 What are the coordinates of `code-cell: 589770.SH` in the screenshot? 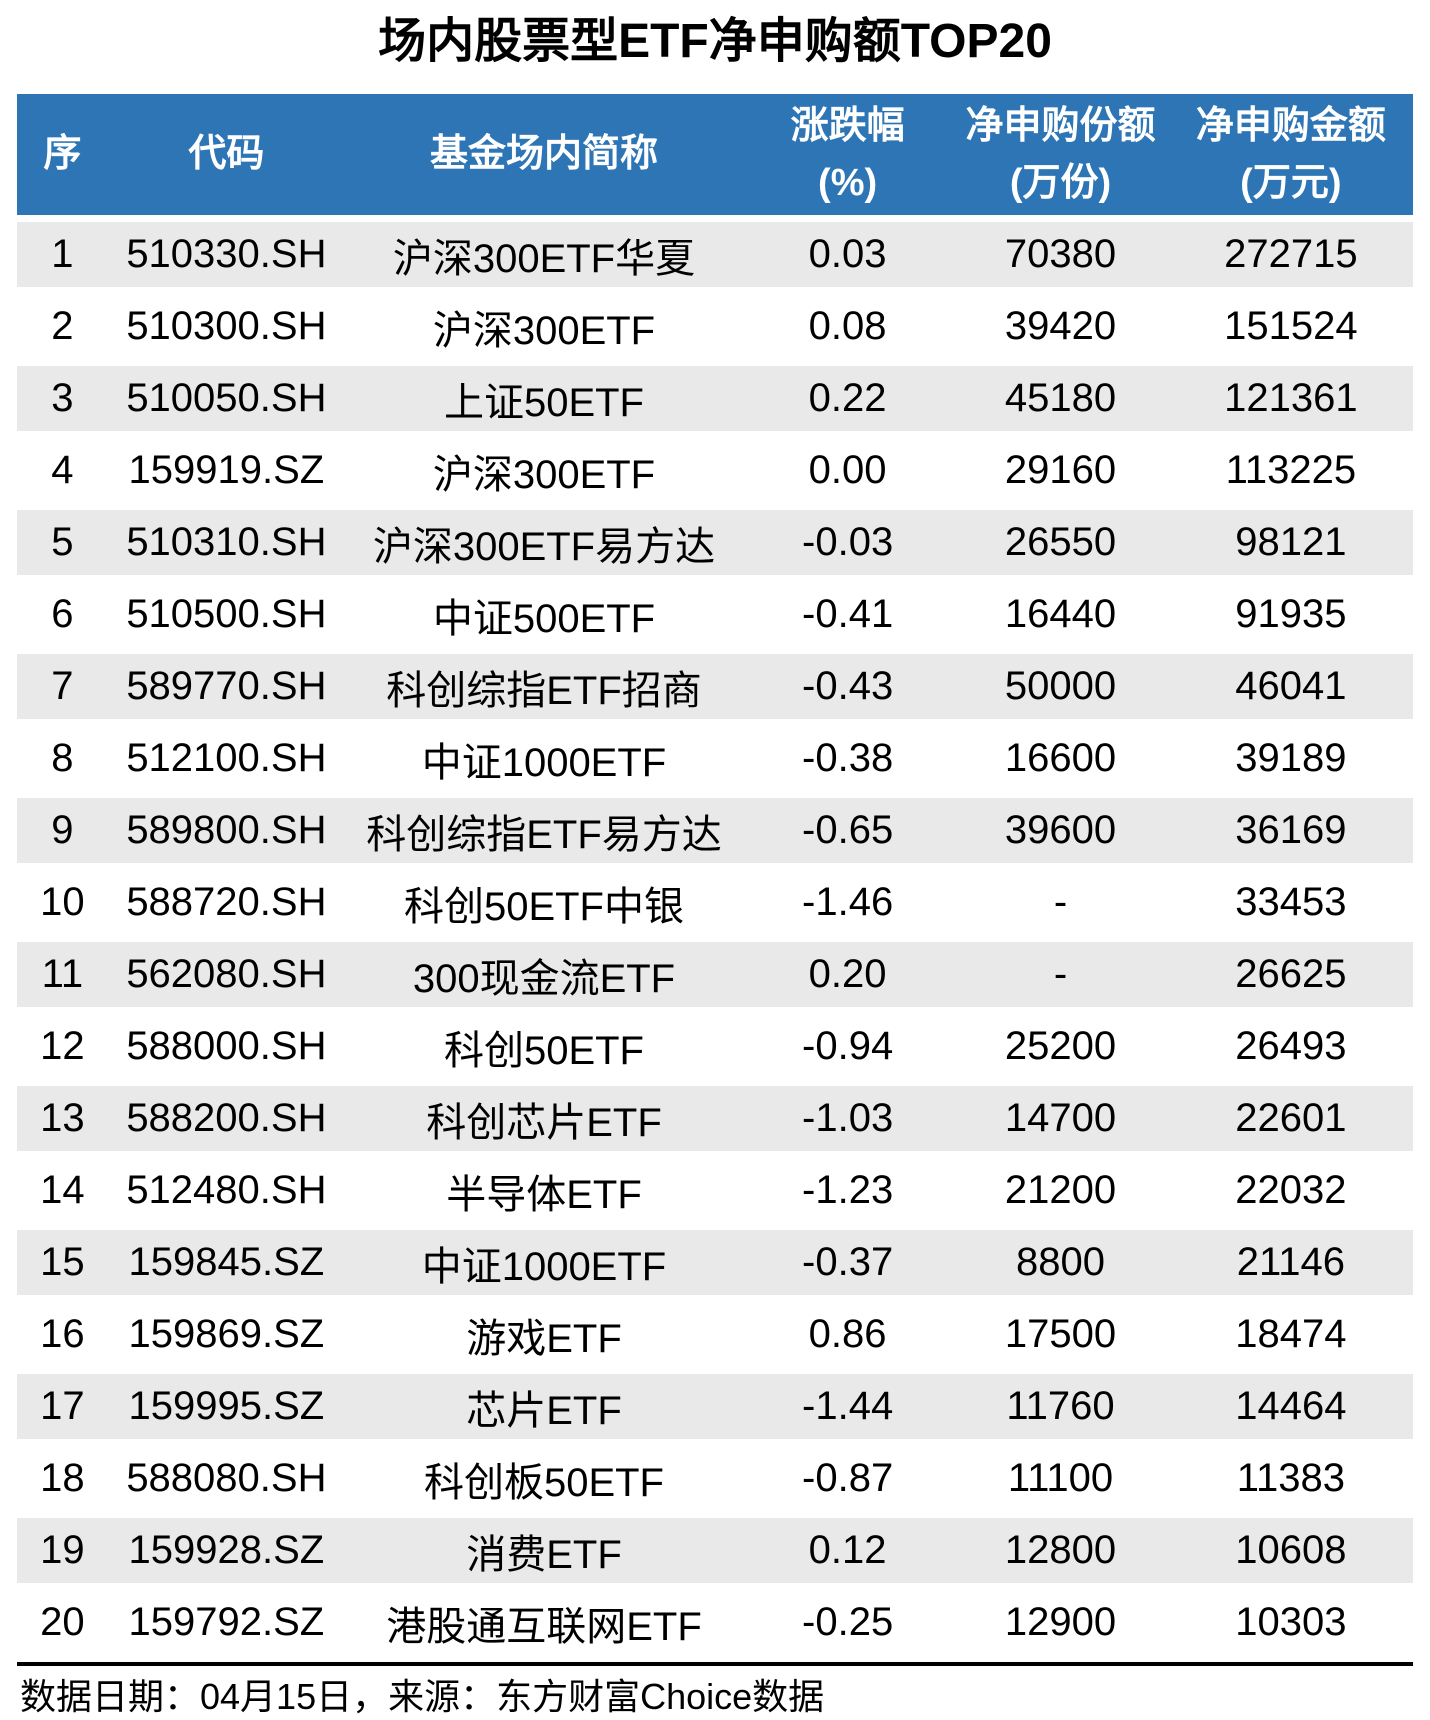 It's located at (226, 690).